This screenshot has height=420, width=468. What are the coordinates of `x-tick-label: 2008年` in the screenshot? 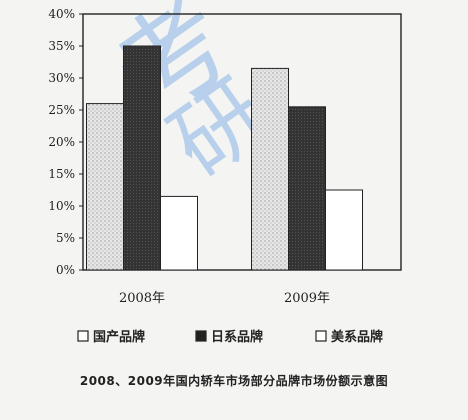 It's located at (142, 298).